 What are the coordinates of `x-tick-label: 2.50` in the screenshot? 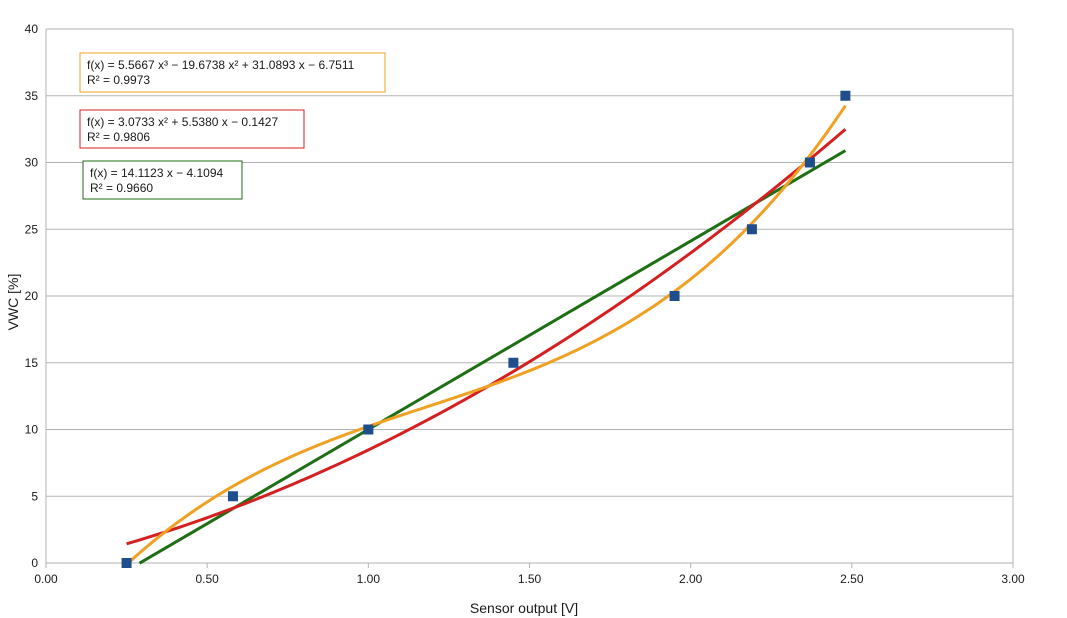 It's located at (852, 579).